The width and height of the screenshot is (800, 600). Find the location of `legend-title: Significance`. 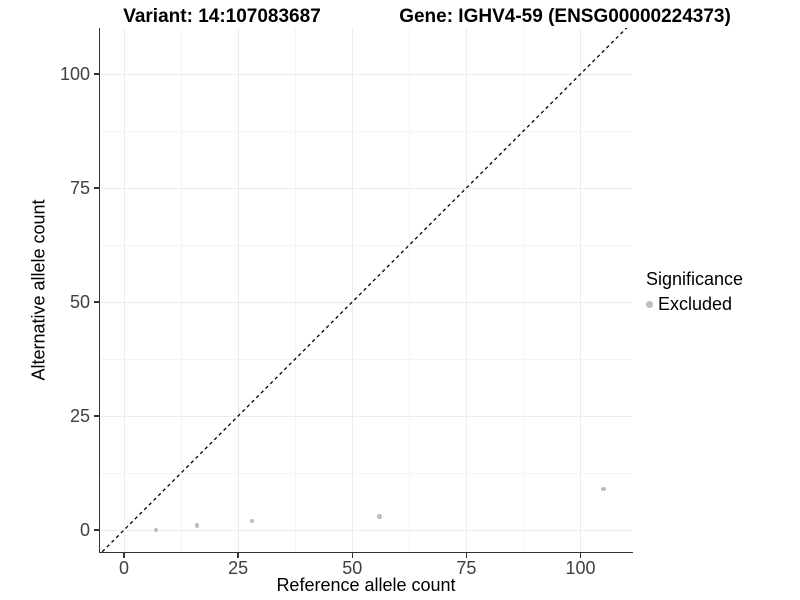

legend-title: Significance is located at coordinates (695, 279).